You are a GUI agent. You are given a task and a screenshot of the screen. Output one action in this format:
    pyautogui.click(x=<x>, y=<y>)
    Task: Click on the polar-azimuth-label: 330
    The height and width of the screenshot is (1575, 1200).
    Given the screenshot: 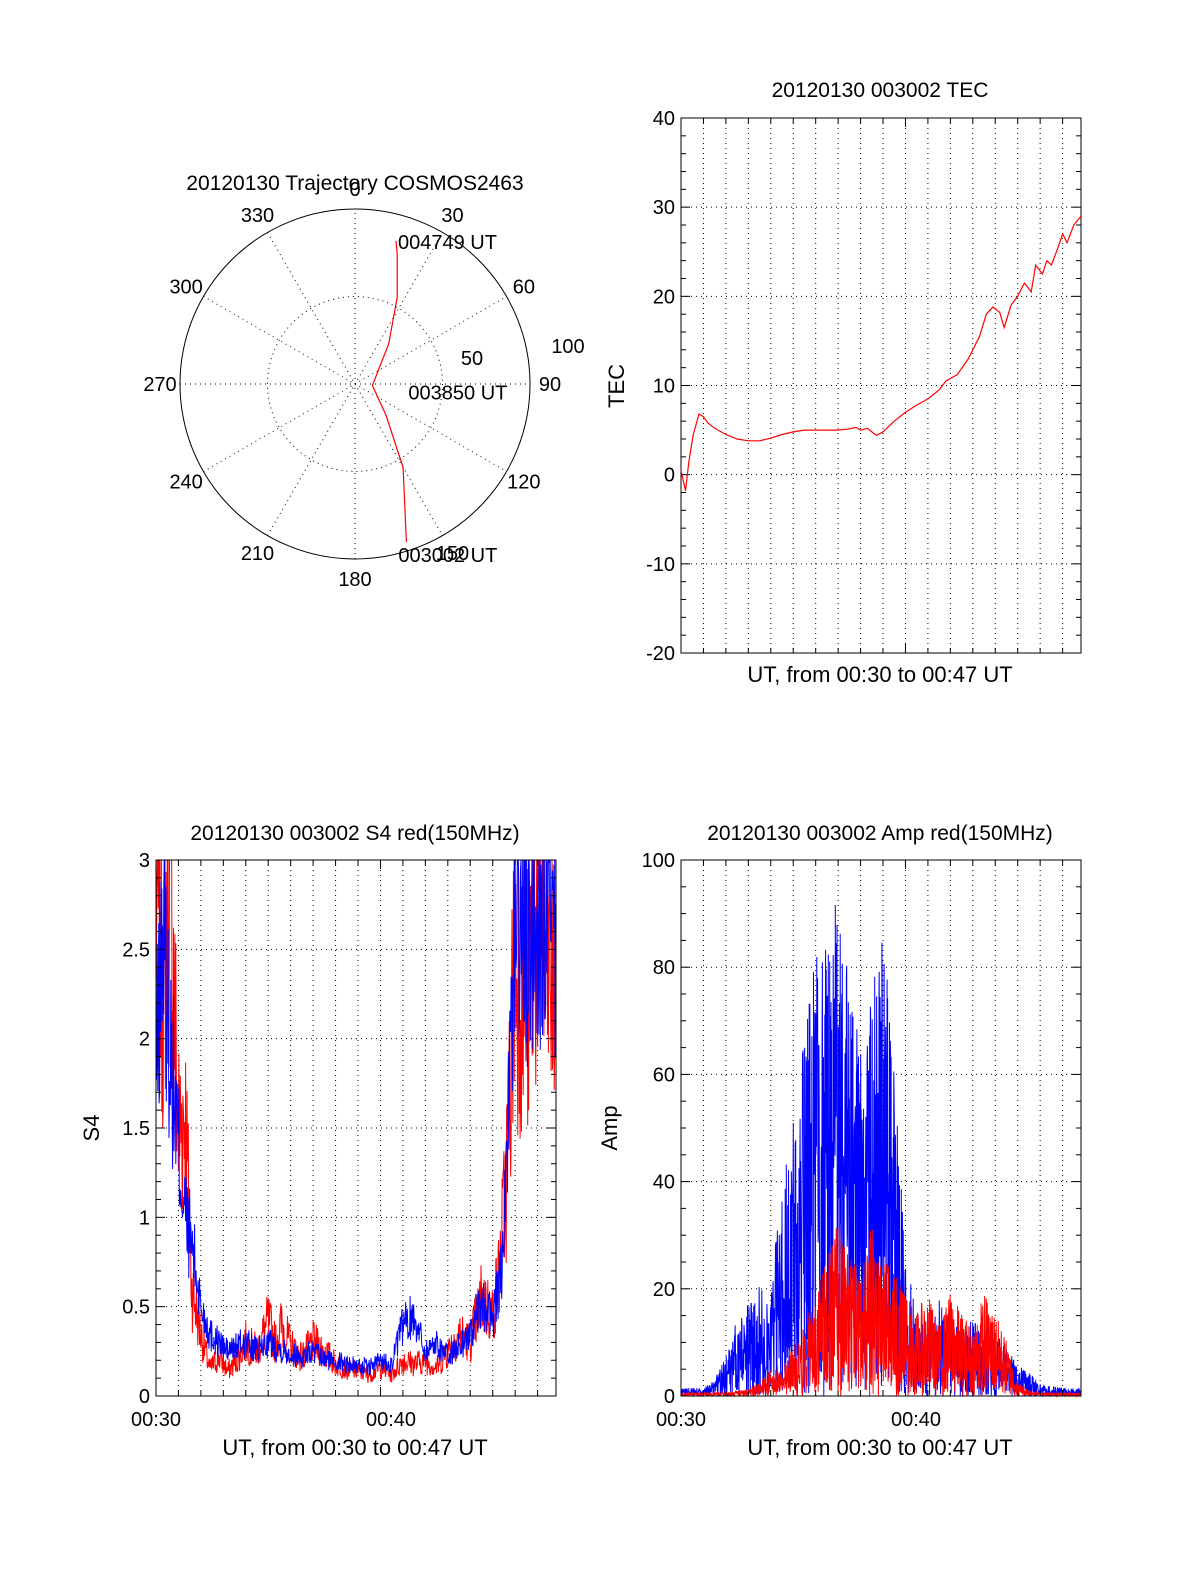 What is the action you would take?
    pyautogui.click(x=257, y=216)
    